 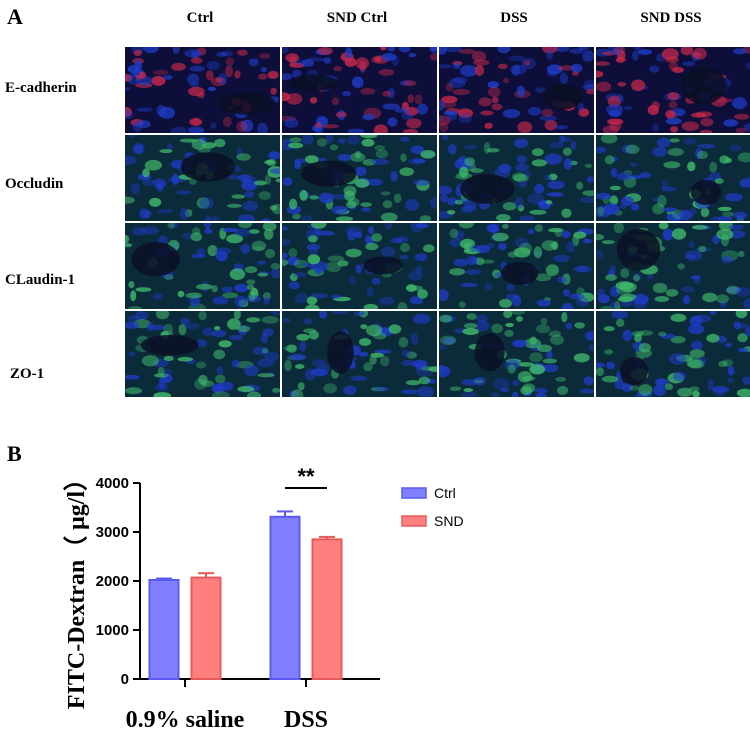 I want to click on micrograph-claudin-1-dss, so click(x=516, y=266).